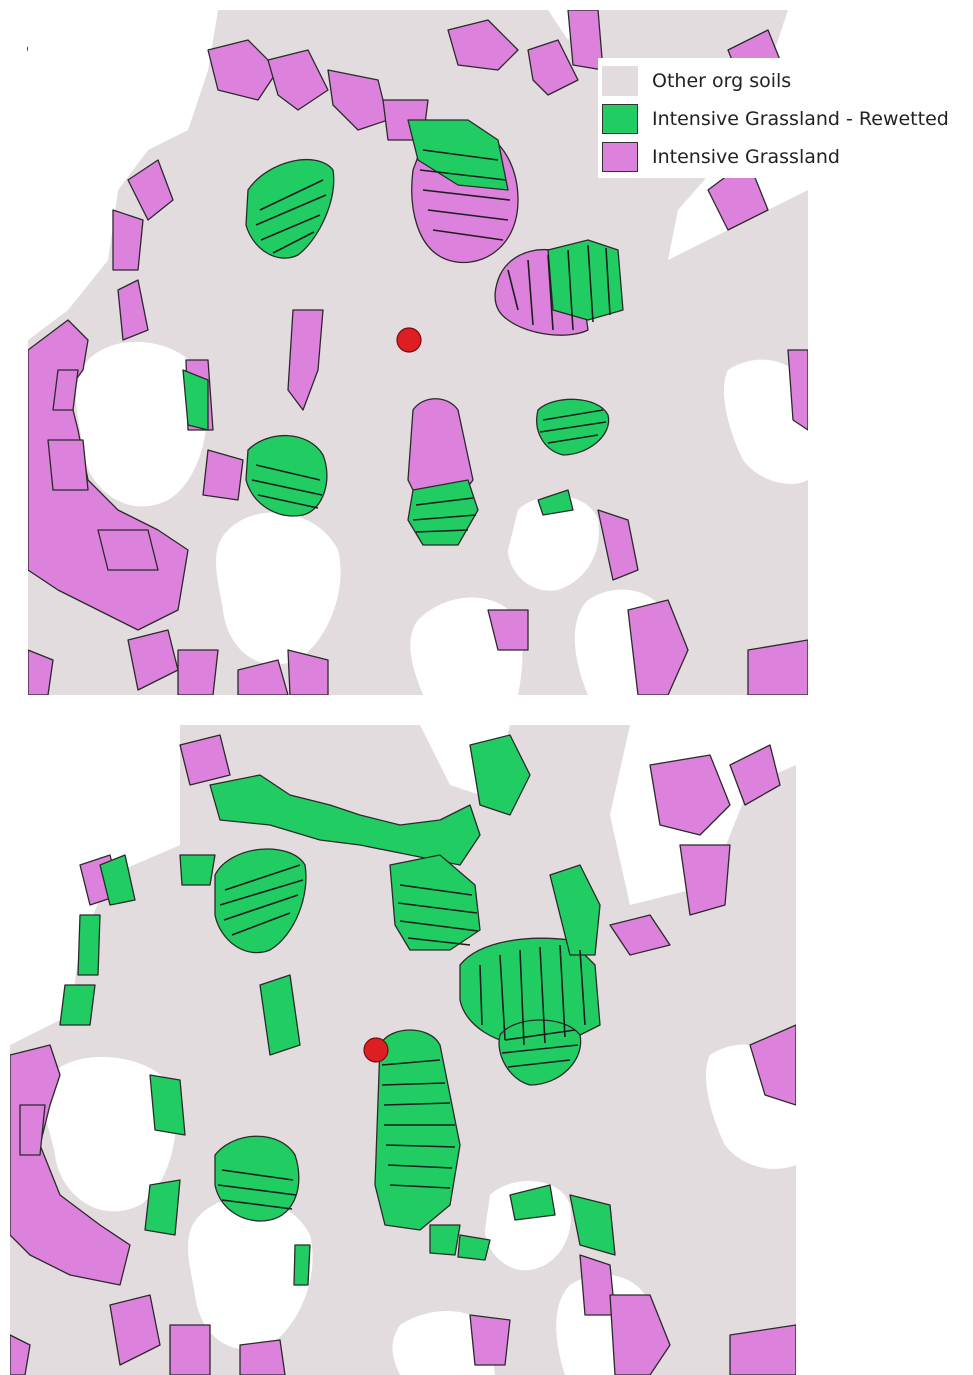 The image size is (973, 1375). Describe the element at coordinates (620, 157) in the screenshot. I see `legend-swatch-intensive-grassland` at that location.